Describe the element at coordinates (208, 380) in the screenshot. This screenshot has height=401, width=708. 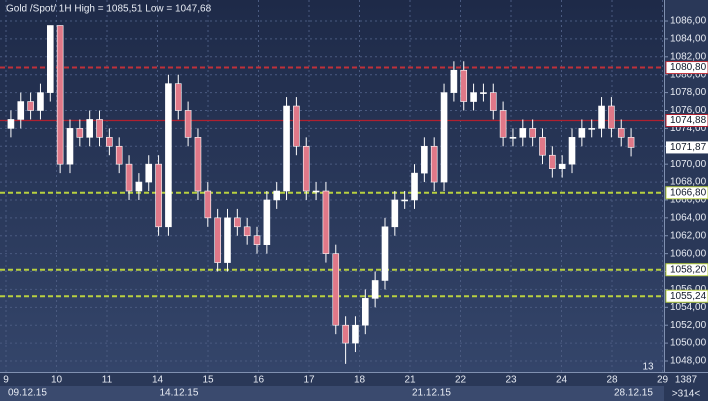
I see `x-tick-label: 15` at that location.